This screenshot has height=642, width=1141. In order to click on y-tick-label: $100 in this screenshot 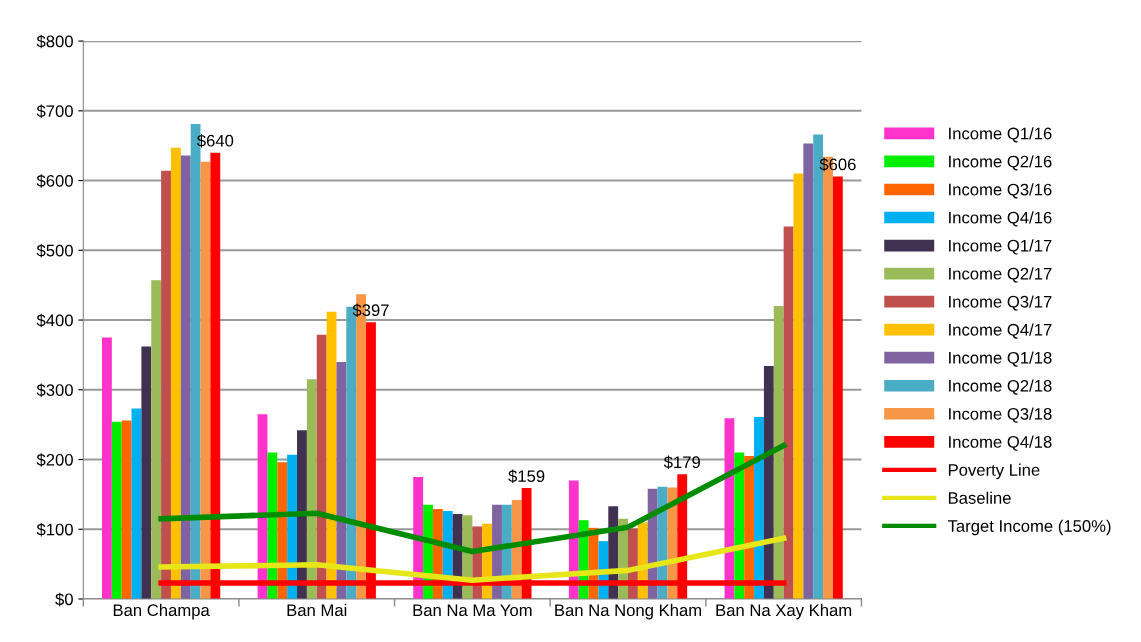, I will do `click(54, 529)`.